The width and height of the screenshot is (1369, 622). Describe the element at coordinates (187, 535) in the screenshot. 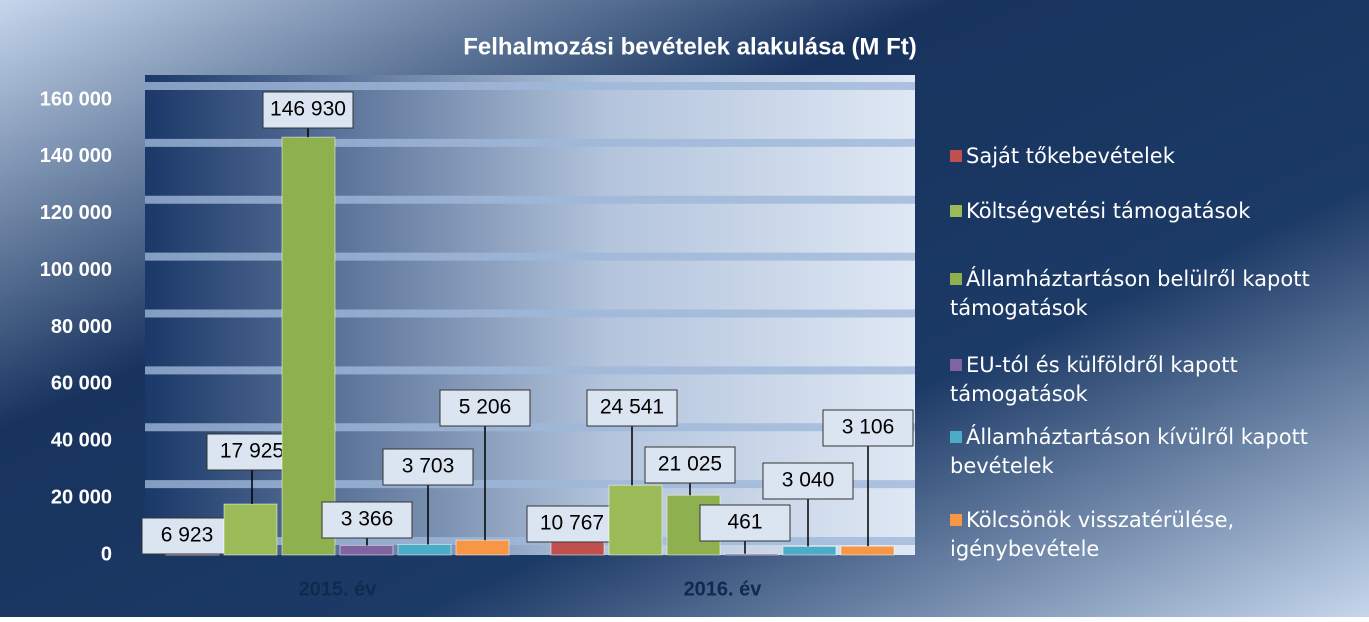

I see `data-label: 6 923` at that location.